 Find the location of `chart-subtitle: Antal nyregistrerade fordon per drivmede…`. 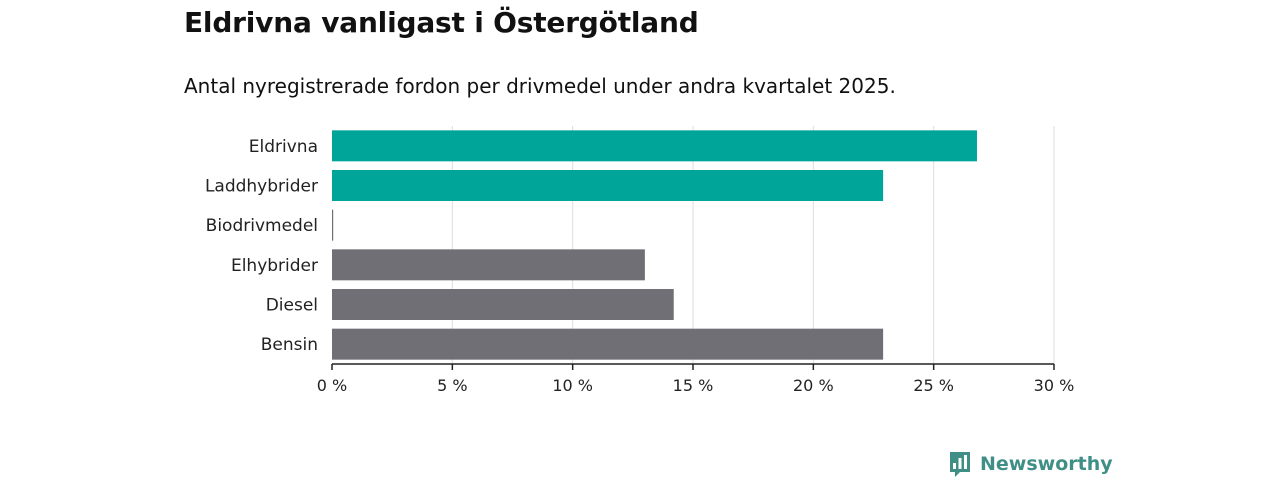

chart-subtitle: Antal nyregistrerade fordon per drivmede… is located at coordinates (540, 86).